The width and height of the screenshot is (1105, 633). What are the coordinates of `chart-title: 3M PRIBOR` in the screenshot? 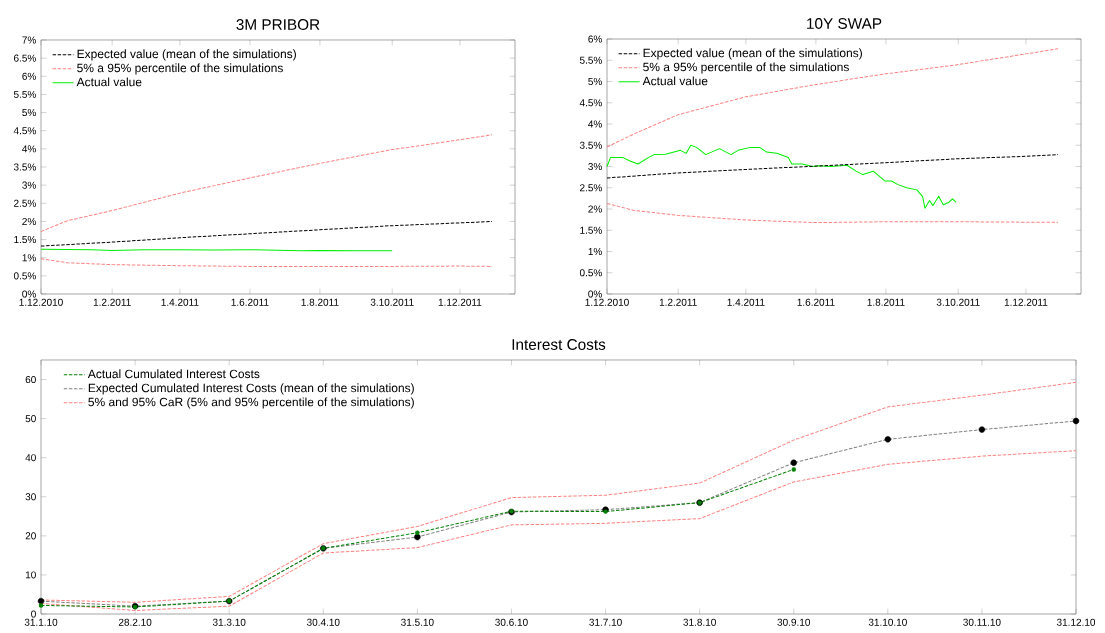 It's located at (278, 24).